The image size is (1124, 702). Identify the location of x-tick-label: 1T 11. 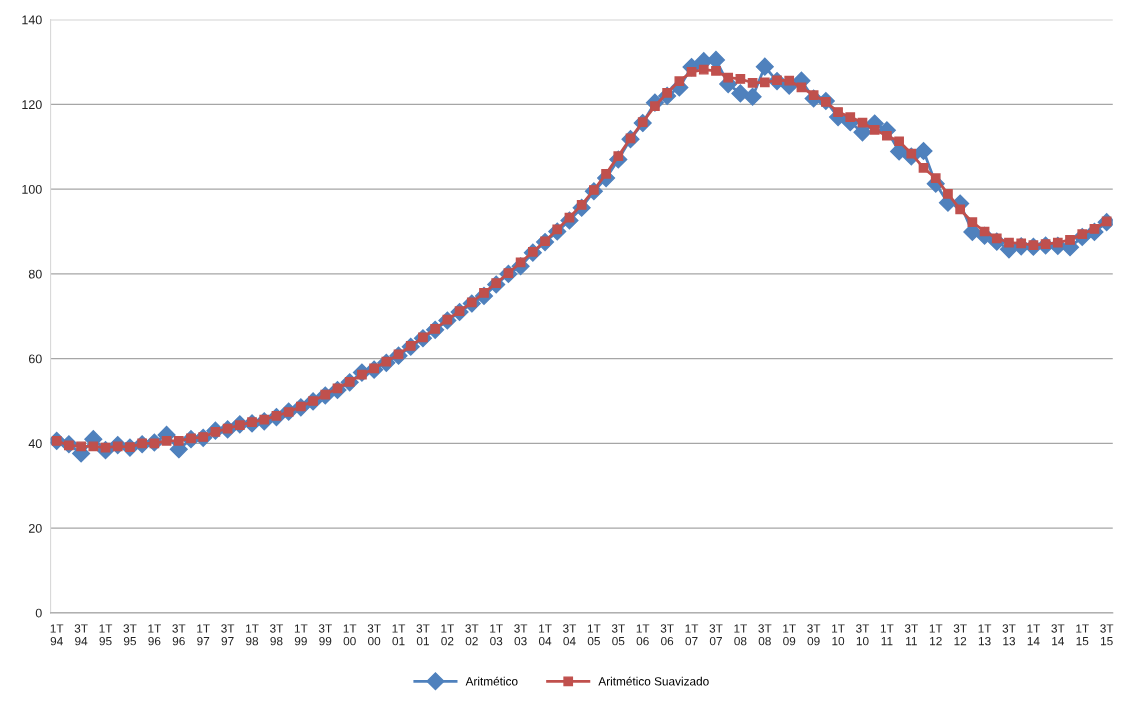
(887, 635).